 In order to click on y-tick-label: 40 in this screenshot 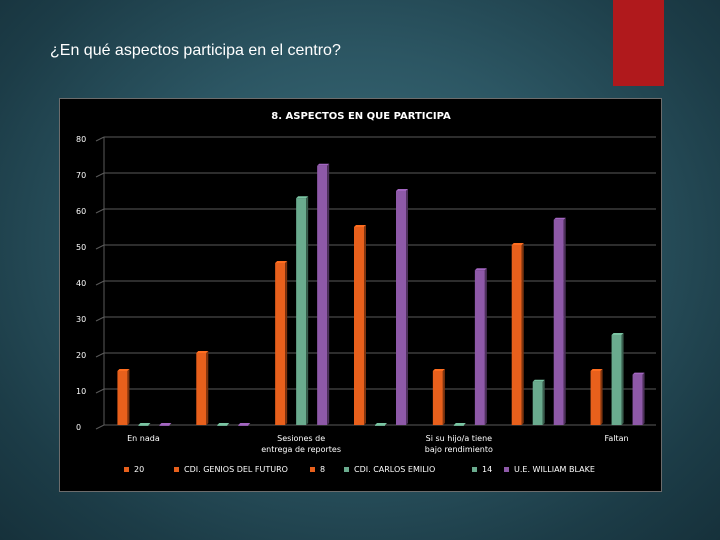, I will do `click(81, 283)`.